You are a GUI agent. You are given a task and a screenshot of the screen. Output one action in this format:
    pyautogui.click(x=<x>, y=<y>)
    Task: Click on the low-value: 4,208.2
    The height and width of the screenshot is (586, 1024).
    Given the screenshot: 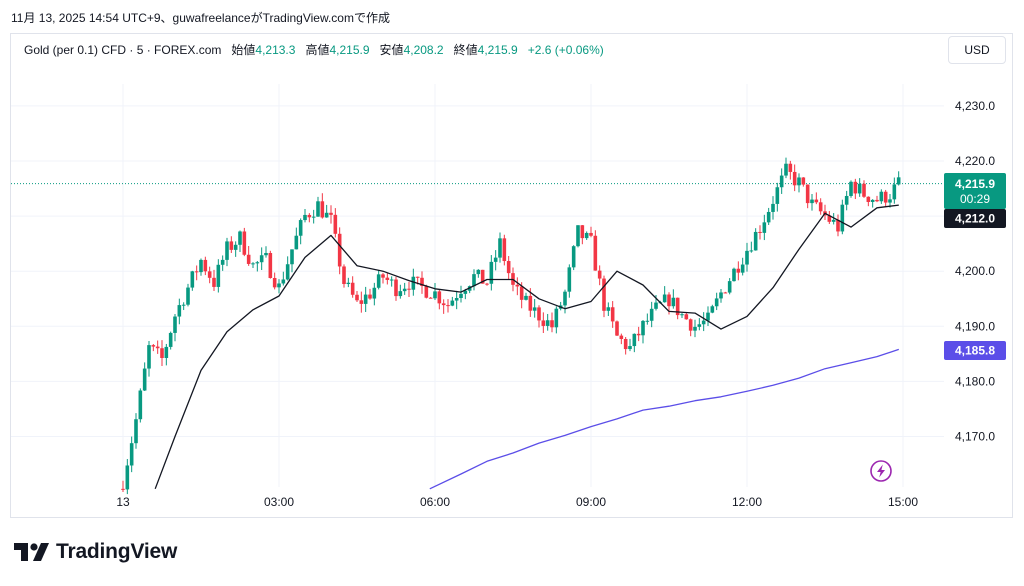 What is the action you would take?
    pyautogui.click(x=423, y=50)
    